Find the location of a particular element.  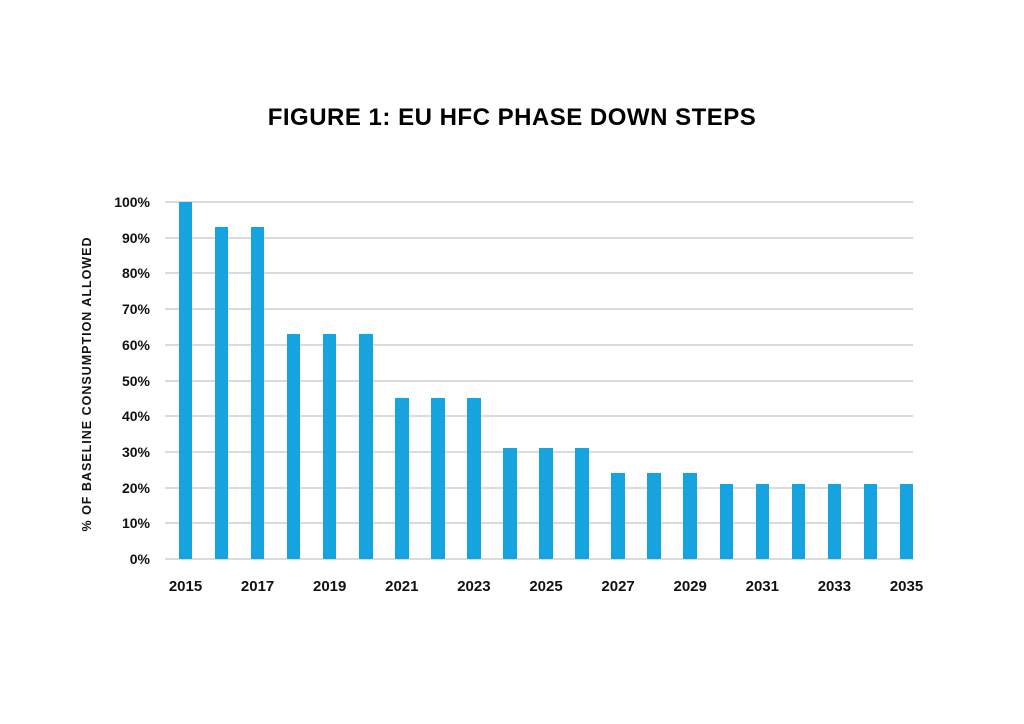

bar-2016 is located at coordinates (221, 392).